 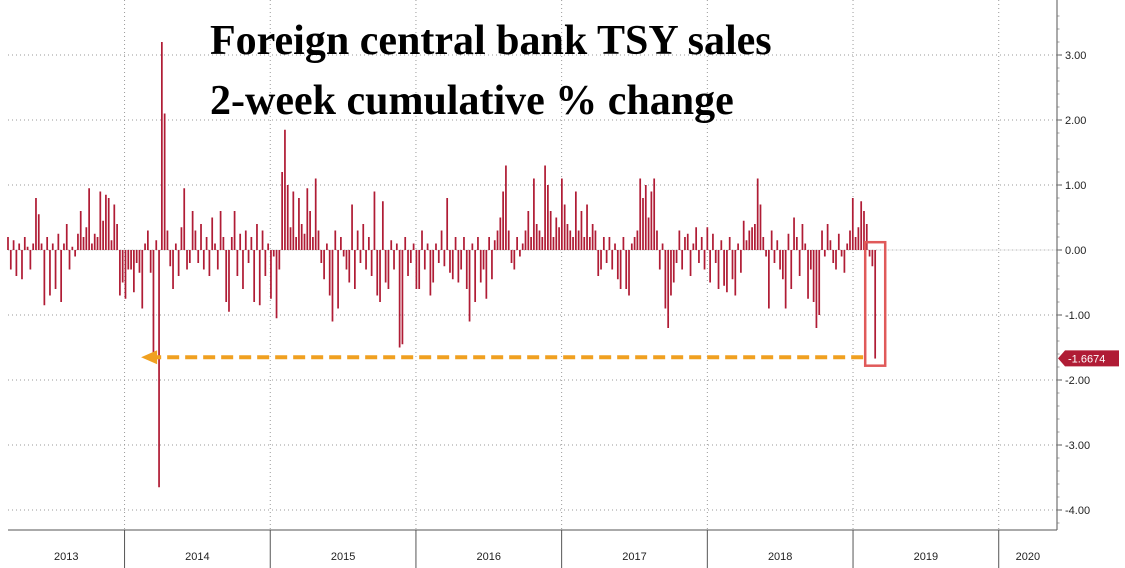 What do you see at coordinates (1075, 121) in the screenshot?
I see `y-tick-label: 2.00` at bounding box center [1075, 121].